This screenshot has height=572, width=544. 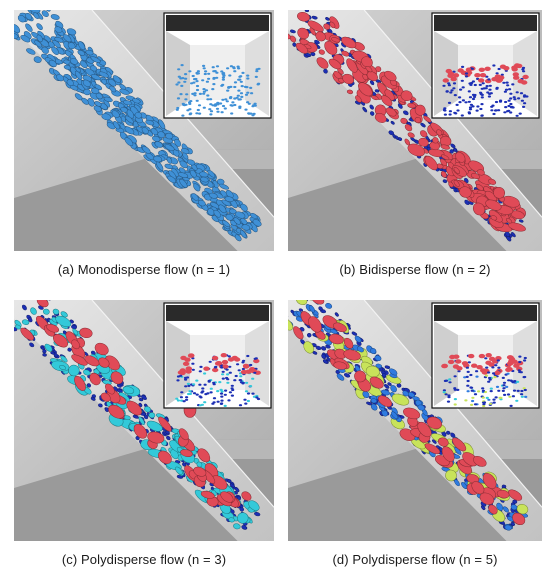 I want to click on caption-polydisperse-3: (c) Polydisperse flow (n = 3), so click(x=144, y=559).